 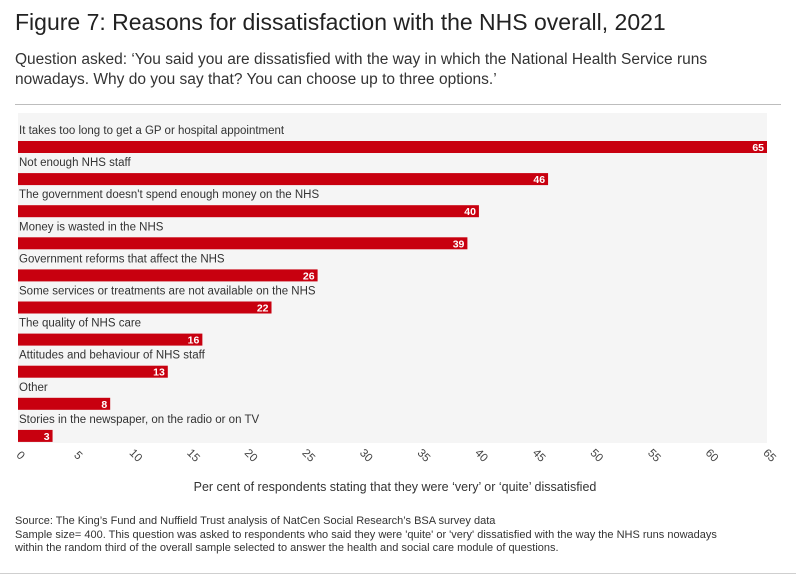 I want to click on value-label: 40, so click(x=470, y=212).